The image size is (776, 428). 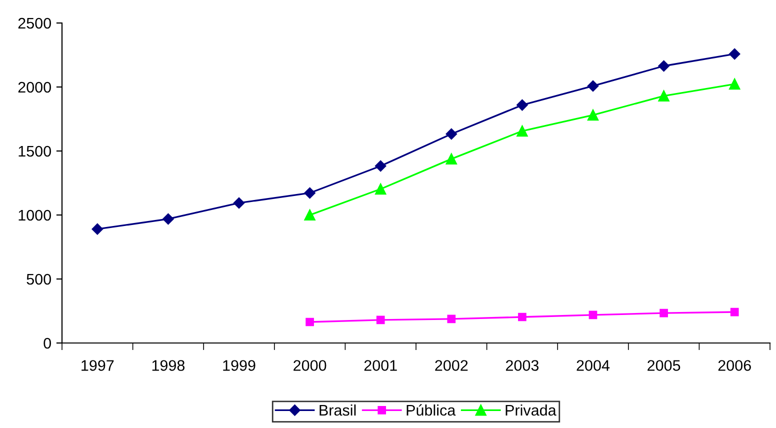 I want to click on legend-label: Pública, so click(x=431, y=410).